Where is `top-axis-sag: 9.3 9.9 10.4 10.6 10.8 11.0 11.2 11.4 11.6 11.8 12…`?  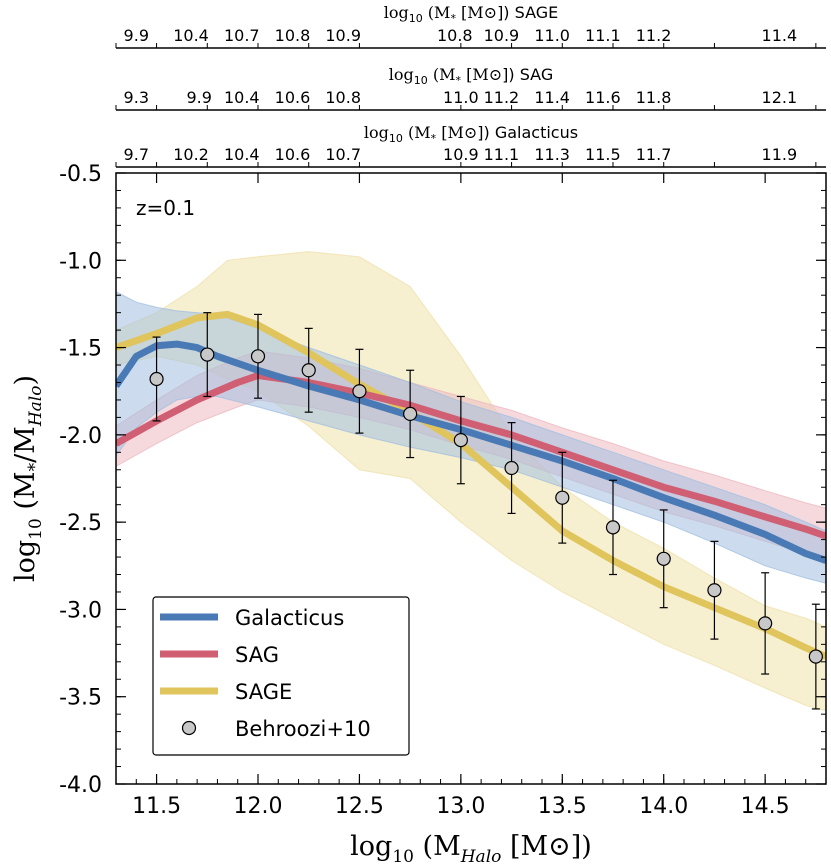
top-axis-sag: 9.3 9.9 10.4 10.6 10.8 11.0 11.2 11.4 11.6 11.8 12… is located at coordinates (470, 88).